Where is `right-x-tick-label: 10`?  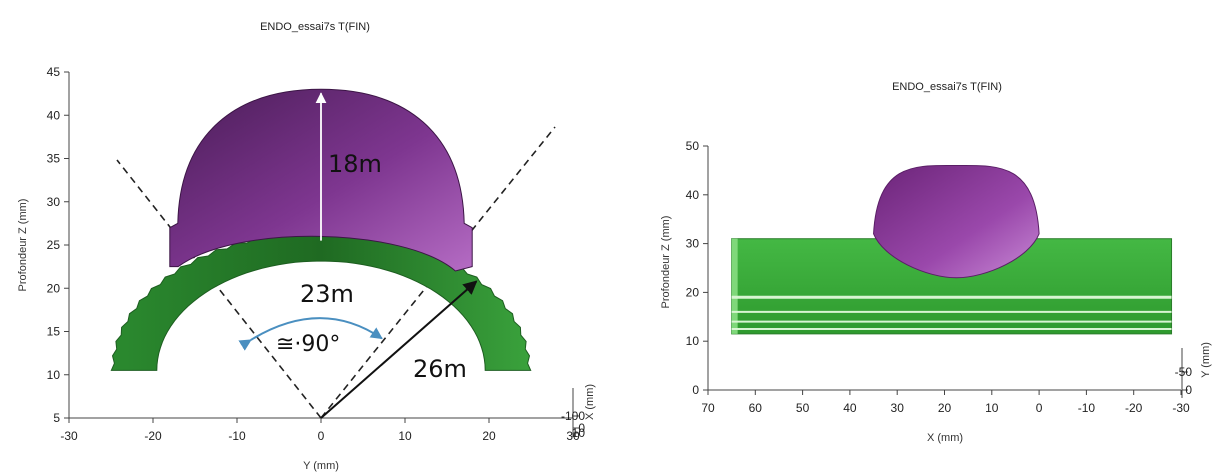 right-x-tick-label: 10 is located at coordinates (992, 408).